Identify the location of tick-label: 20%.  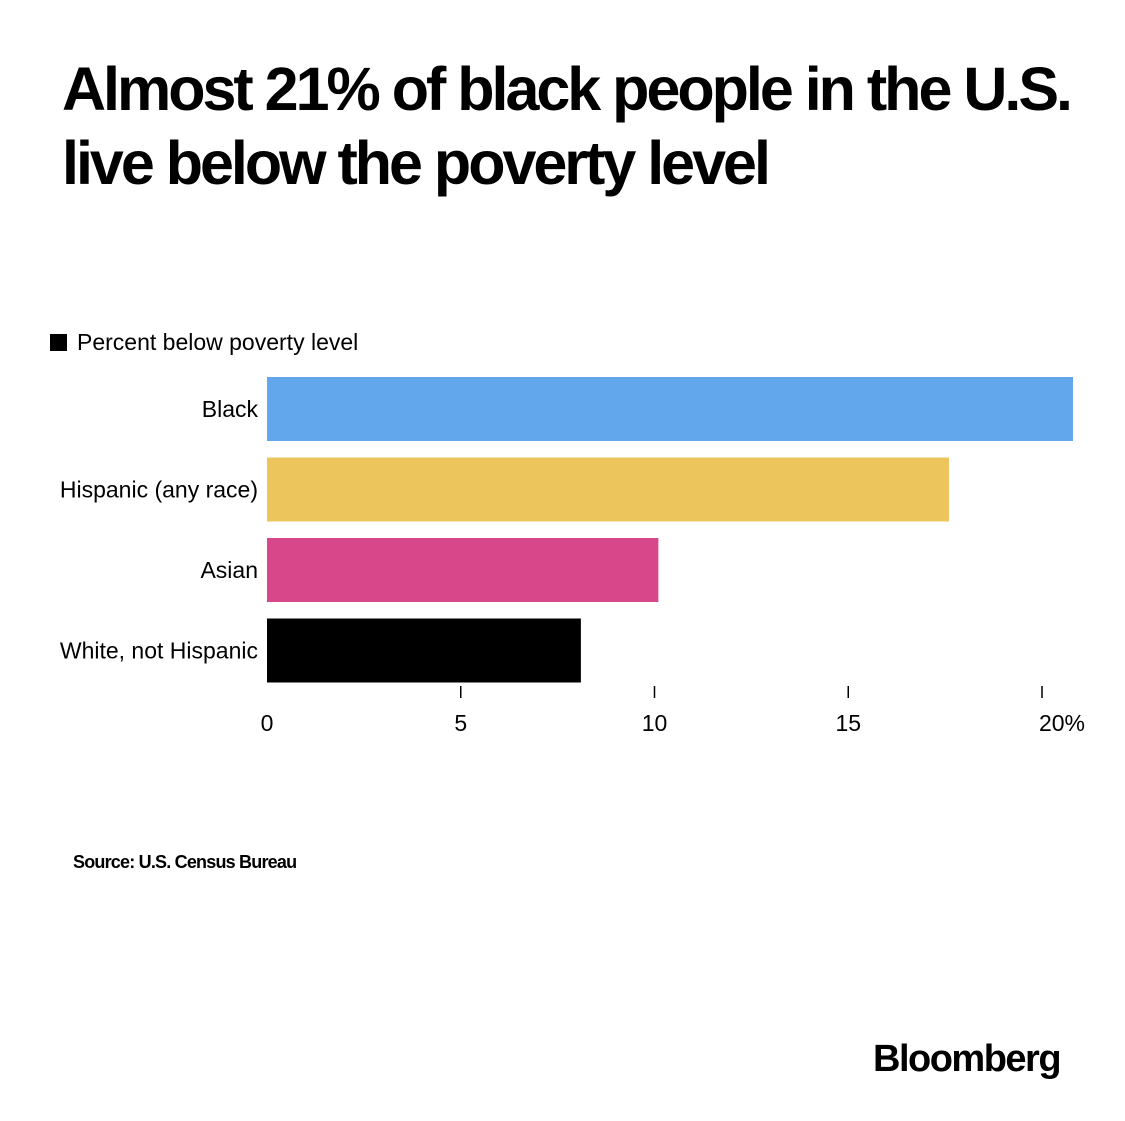
(1062, 723).